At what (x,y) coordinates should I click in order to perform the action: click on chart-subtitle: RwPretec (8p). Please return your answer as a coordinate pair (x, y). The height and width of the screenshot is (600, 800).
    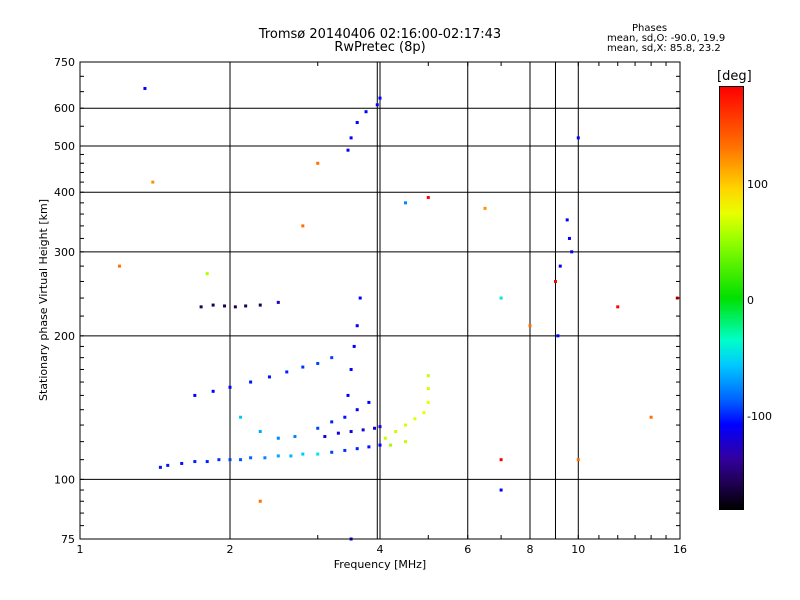
    Looking at the image, I should click on (380, 47).